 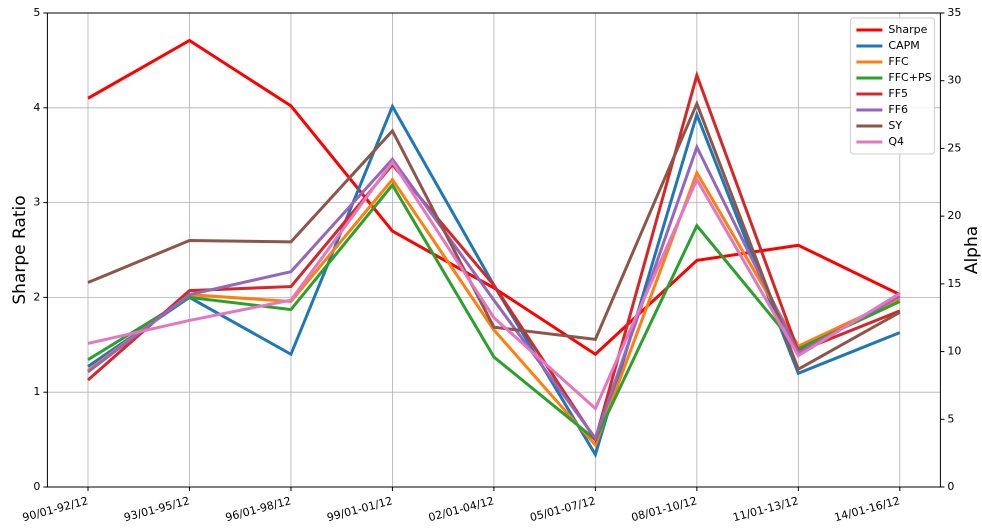 I want to click on y-tick-label: 3, so click(x=36, y=202).